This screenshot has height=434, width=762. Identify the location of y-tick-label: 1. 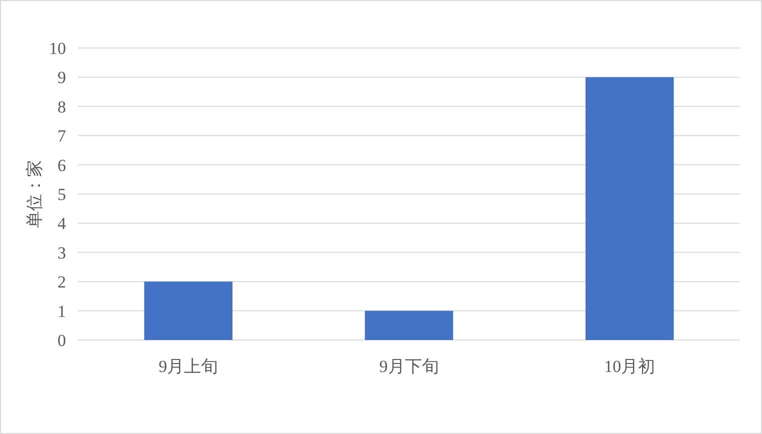
(62, 311).